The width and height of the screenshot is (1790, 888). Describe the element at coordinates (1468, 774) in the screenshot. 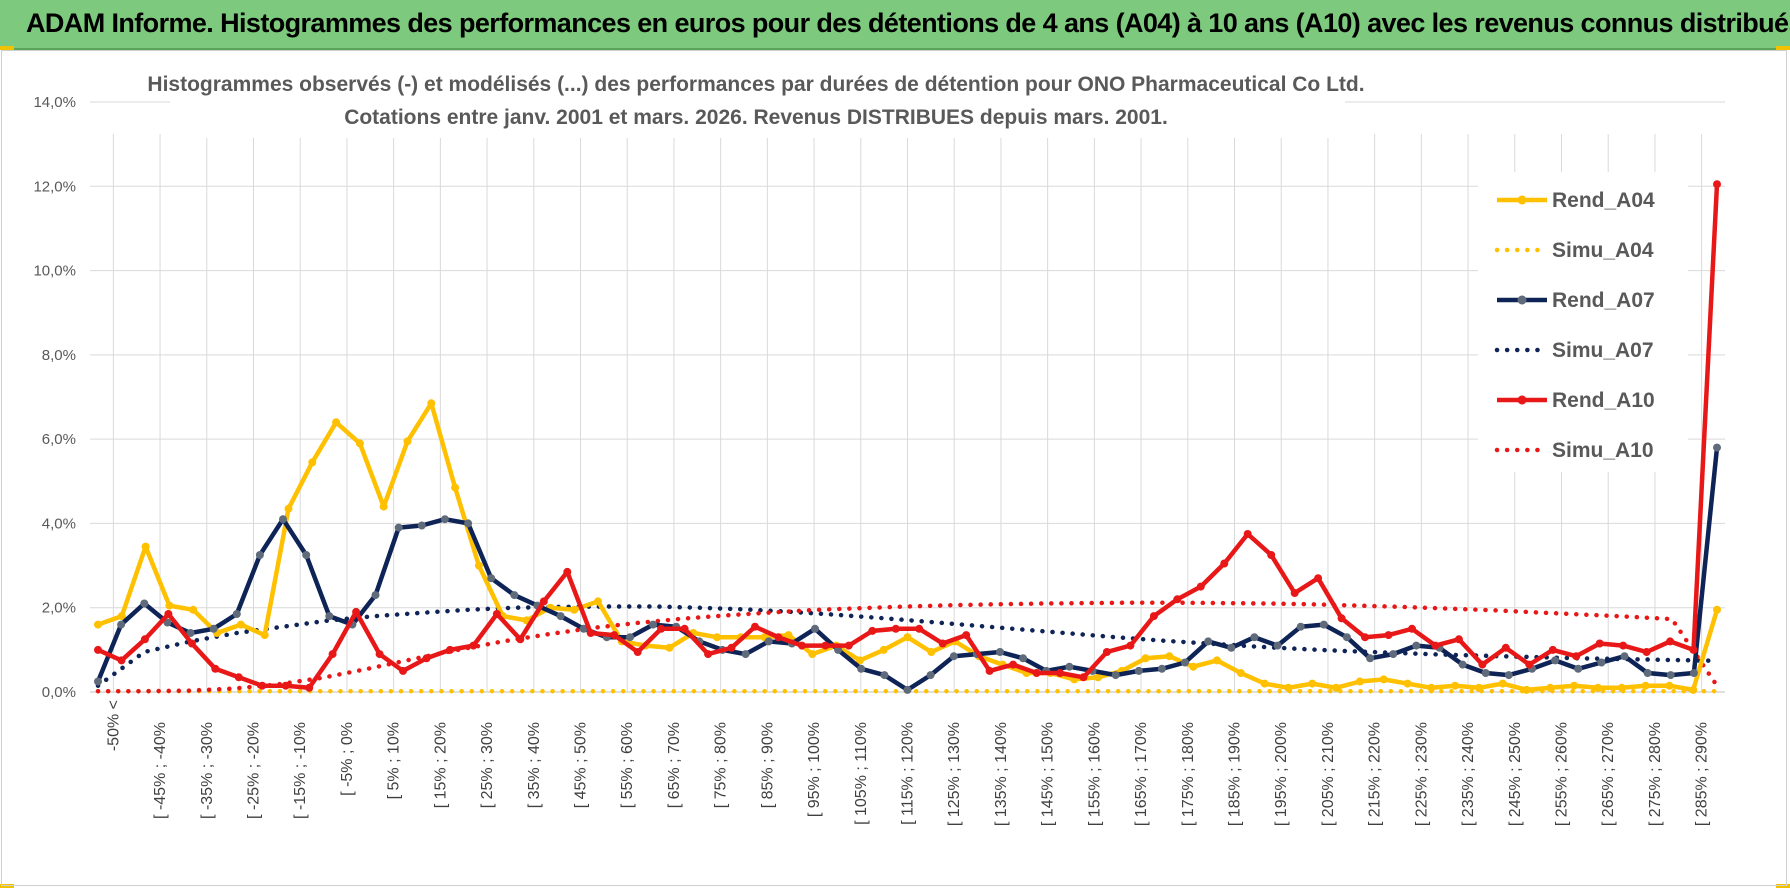

I see `x-tick-label: [ 235% ; 240%` at that location.